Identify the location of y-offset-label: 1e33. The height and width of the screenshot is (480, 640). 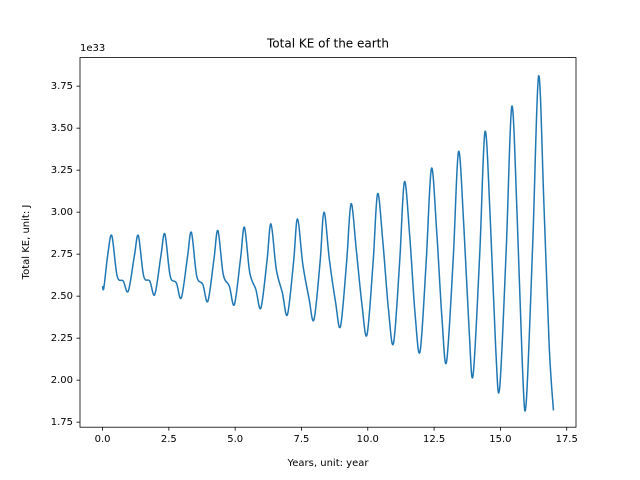
(92, 48).